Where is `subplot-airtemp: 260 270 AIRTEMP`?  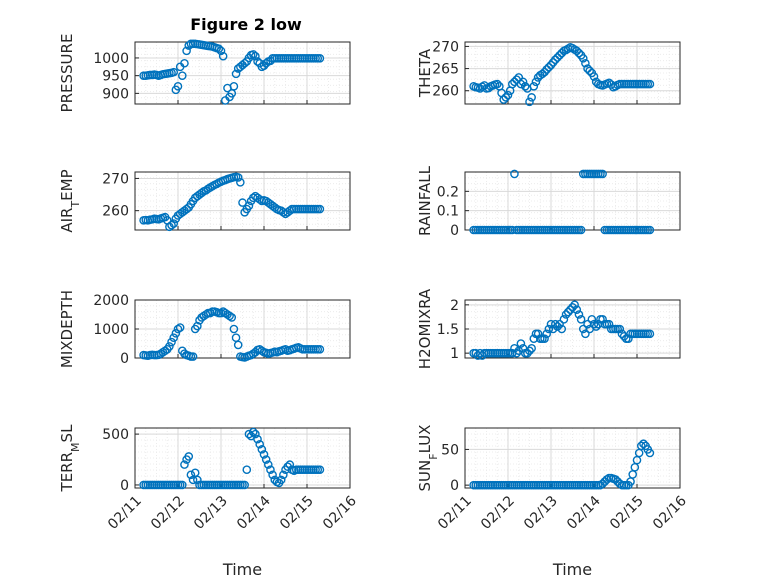
subplot-airtemp: 260 270 AIRTEMP is located at coordinates (204, 201).